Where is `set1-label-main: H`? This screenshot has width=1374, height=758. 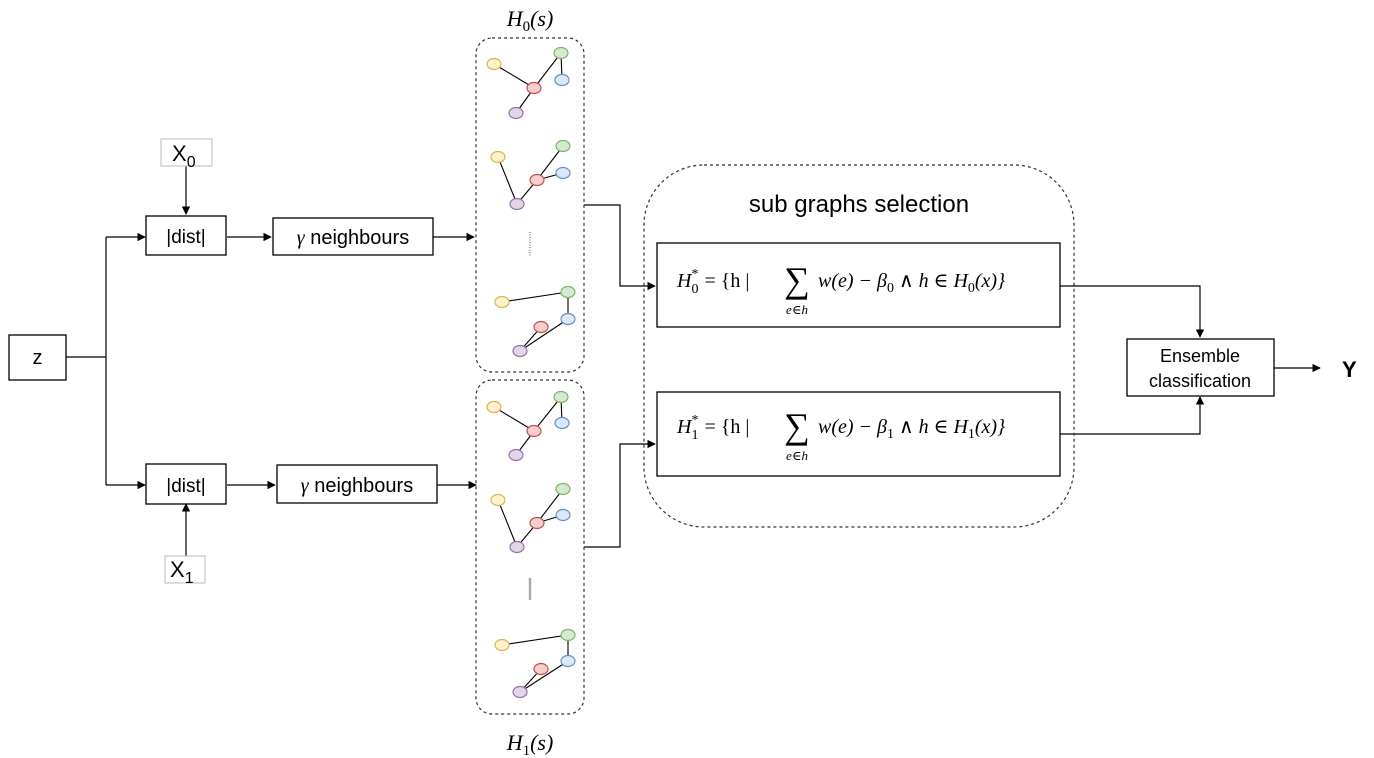
set1-label-main: H is located at coordinates (515, 742).